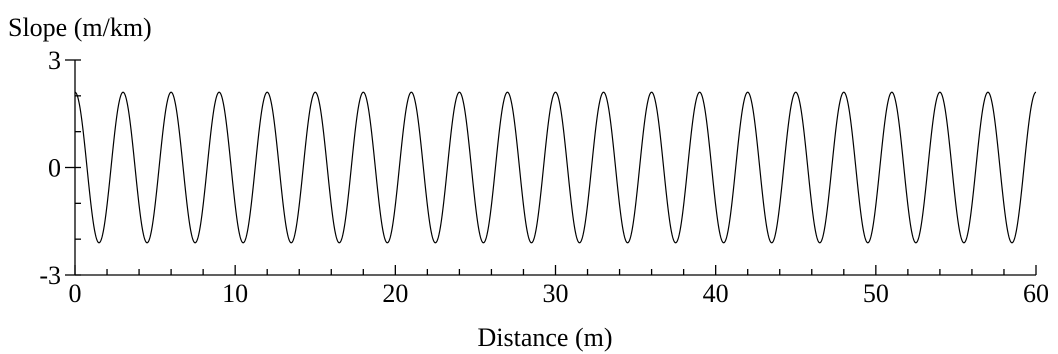  What do you see at coordinates (1036, 293) in the screenshot?
I see `x-tick-label: 60` at bounding box center [1036, 293].